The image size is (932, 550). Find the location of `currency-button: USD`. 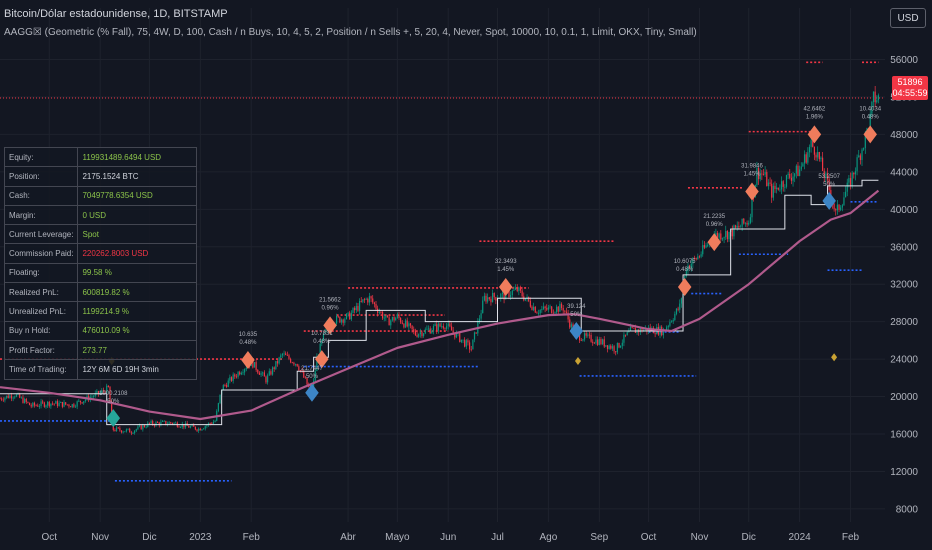

currency-button: USD is located at coordinates (908, 18).